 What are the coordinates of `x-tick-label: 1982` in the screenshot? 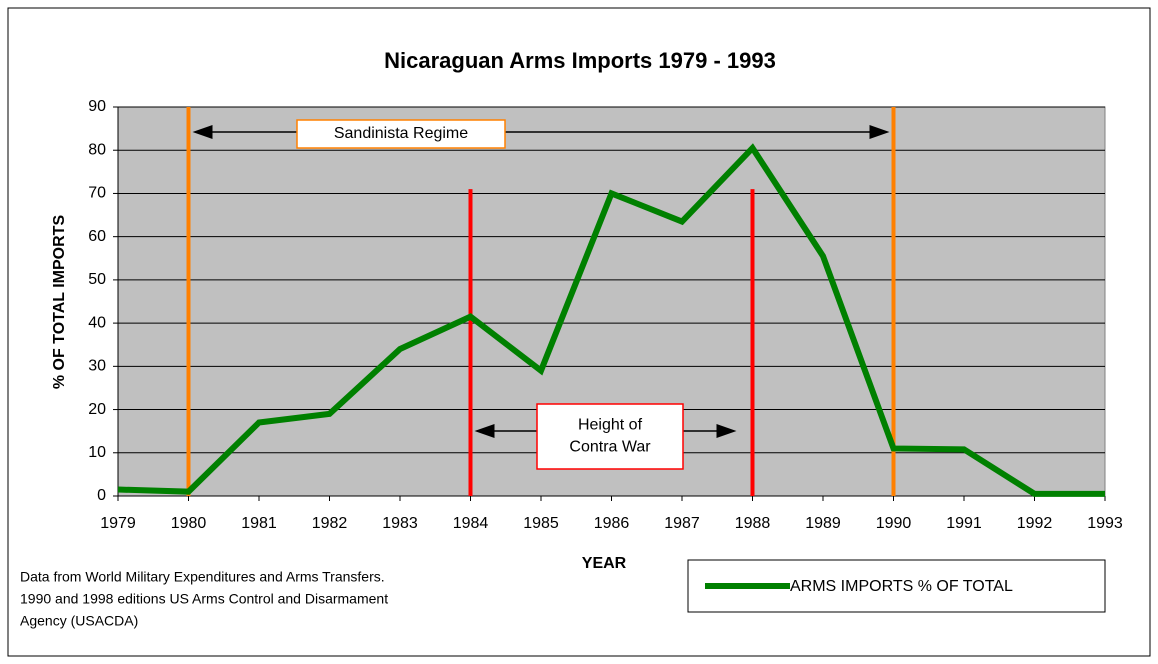 It's located at (330, 523).